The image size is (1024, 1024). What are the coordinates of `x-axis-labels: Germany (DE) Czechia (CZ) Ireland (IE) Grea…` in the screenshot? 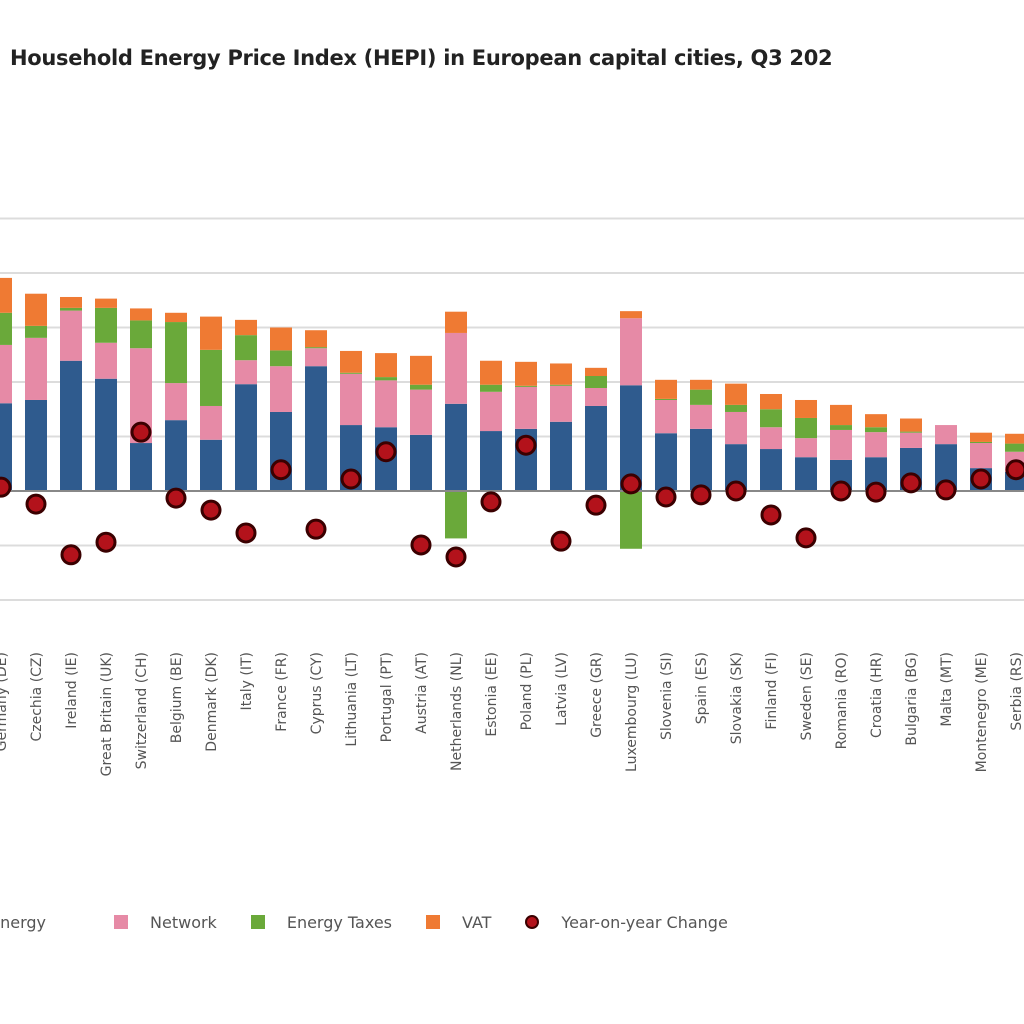 It's located at (512, 714).